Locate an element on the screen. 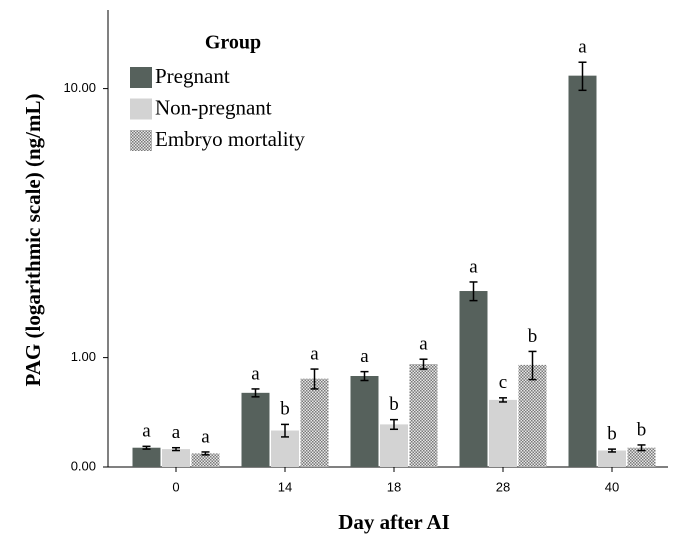 This screenshot has width=676, height=538. x-tick-label: 28 is located at coordinates (503, 486).